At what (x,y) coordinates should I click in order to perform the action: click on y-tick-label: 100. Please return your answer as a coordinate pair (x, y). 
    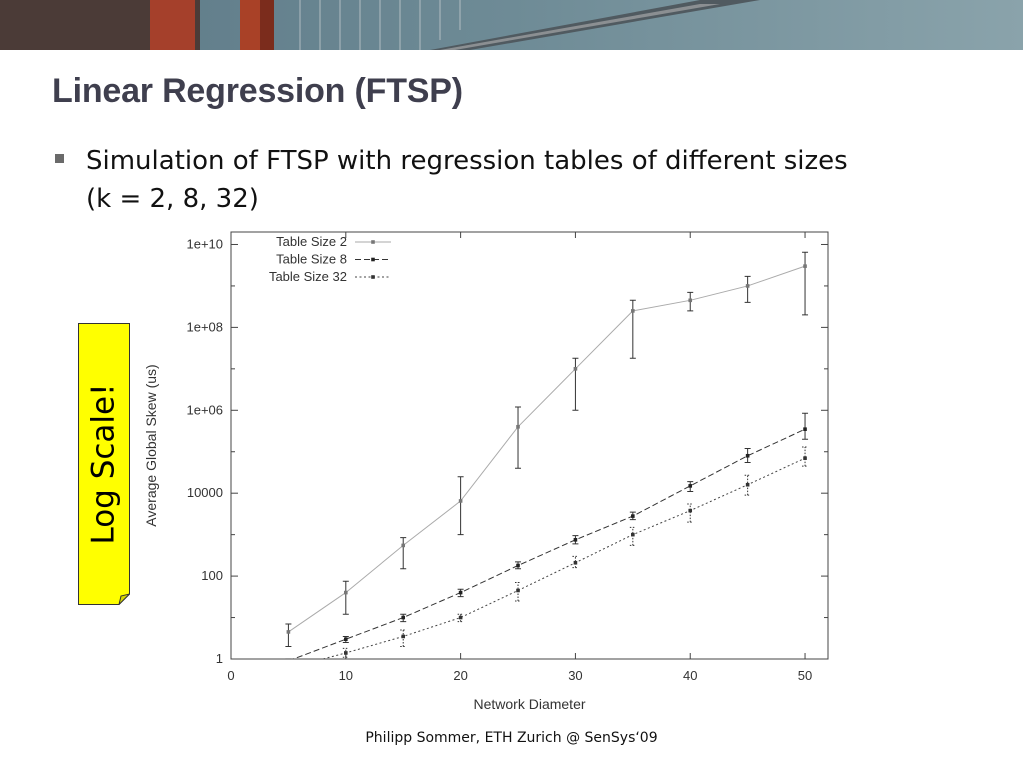
    Looking at the image, I should click on (212, 575).